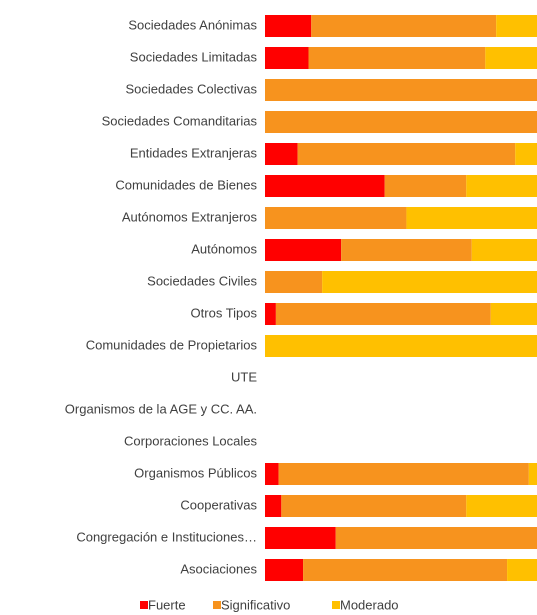 The image size is (537, 615). Describe the element at coordinates (186, 184) in the screenshot. I see `y-tick-label: Comunidades de Bienes` at that location.